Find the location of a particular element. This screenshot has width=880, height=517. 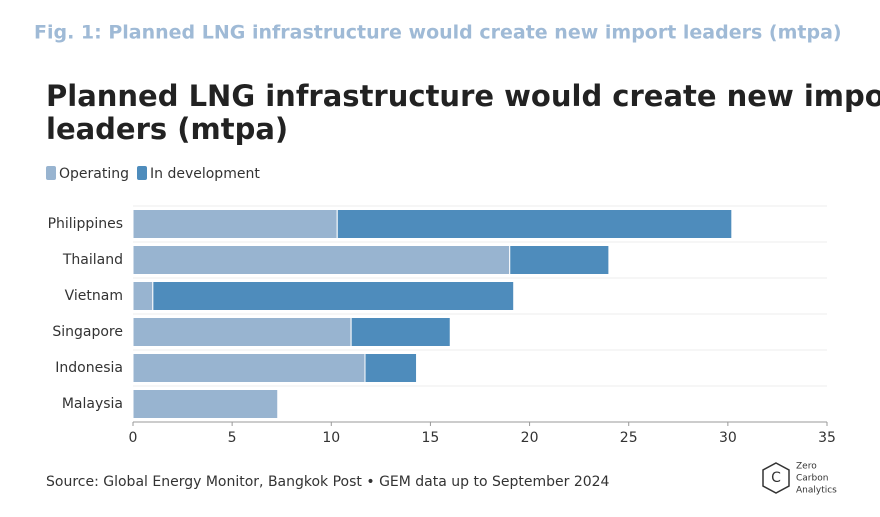

logo-c: C is located at coordinates (776, 478).